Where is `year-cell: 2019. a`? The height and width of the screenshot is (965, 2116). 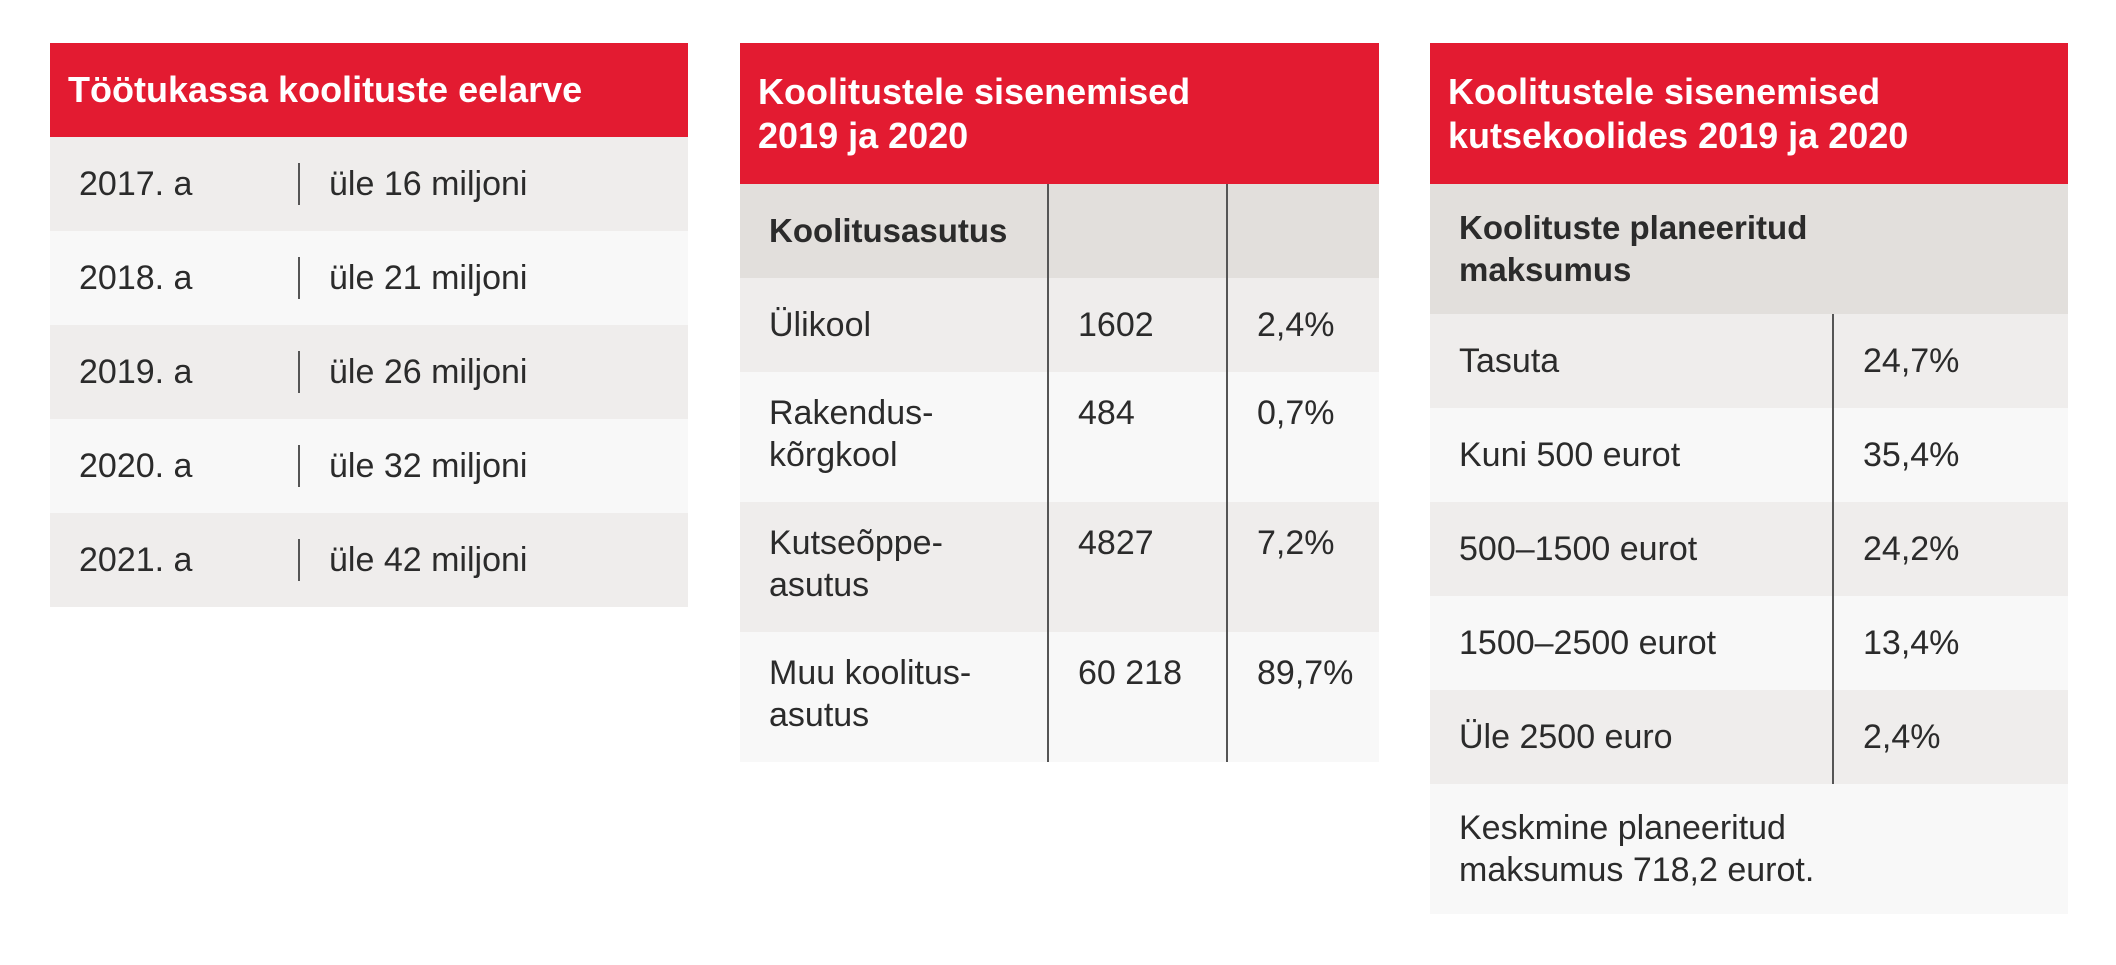 year-cell: 2019. a is located at coordinates (136, 372).